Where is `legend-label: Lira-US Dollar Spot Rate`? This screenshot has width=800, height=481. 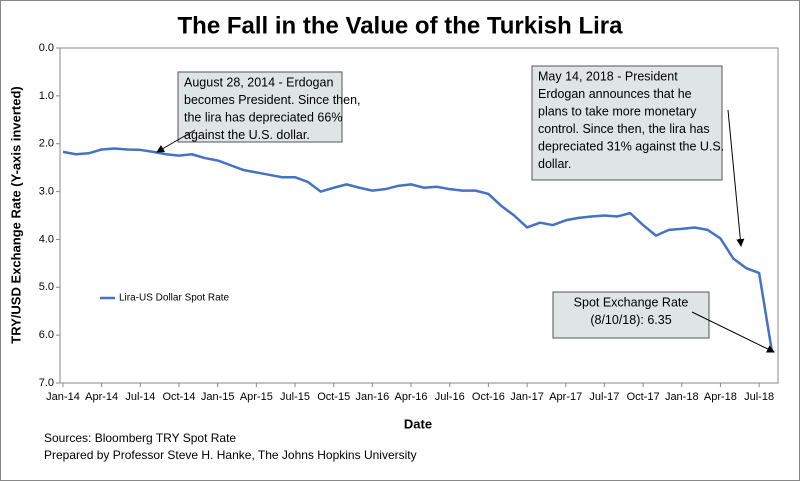 legend-label: Lira-US Dollar Spot Rate is located at coordinates (174, 298).